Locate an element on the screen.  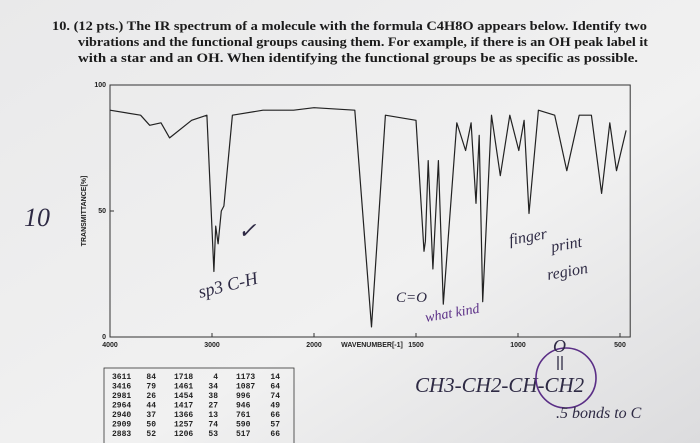
transmittance-cell: 79 is located at coordinates (151, 387).